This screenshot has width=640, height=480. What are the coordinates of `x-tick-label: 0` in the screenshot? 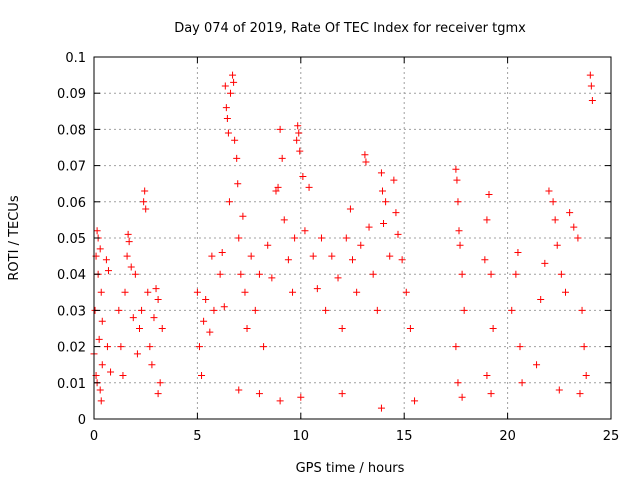 It's located at (94, 436).